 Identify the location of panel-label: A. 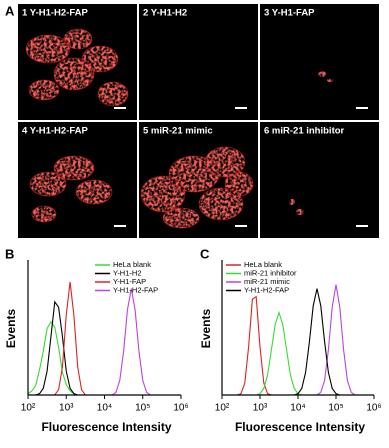
(10, 10).